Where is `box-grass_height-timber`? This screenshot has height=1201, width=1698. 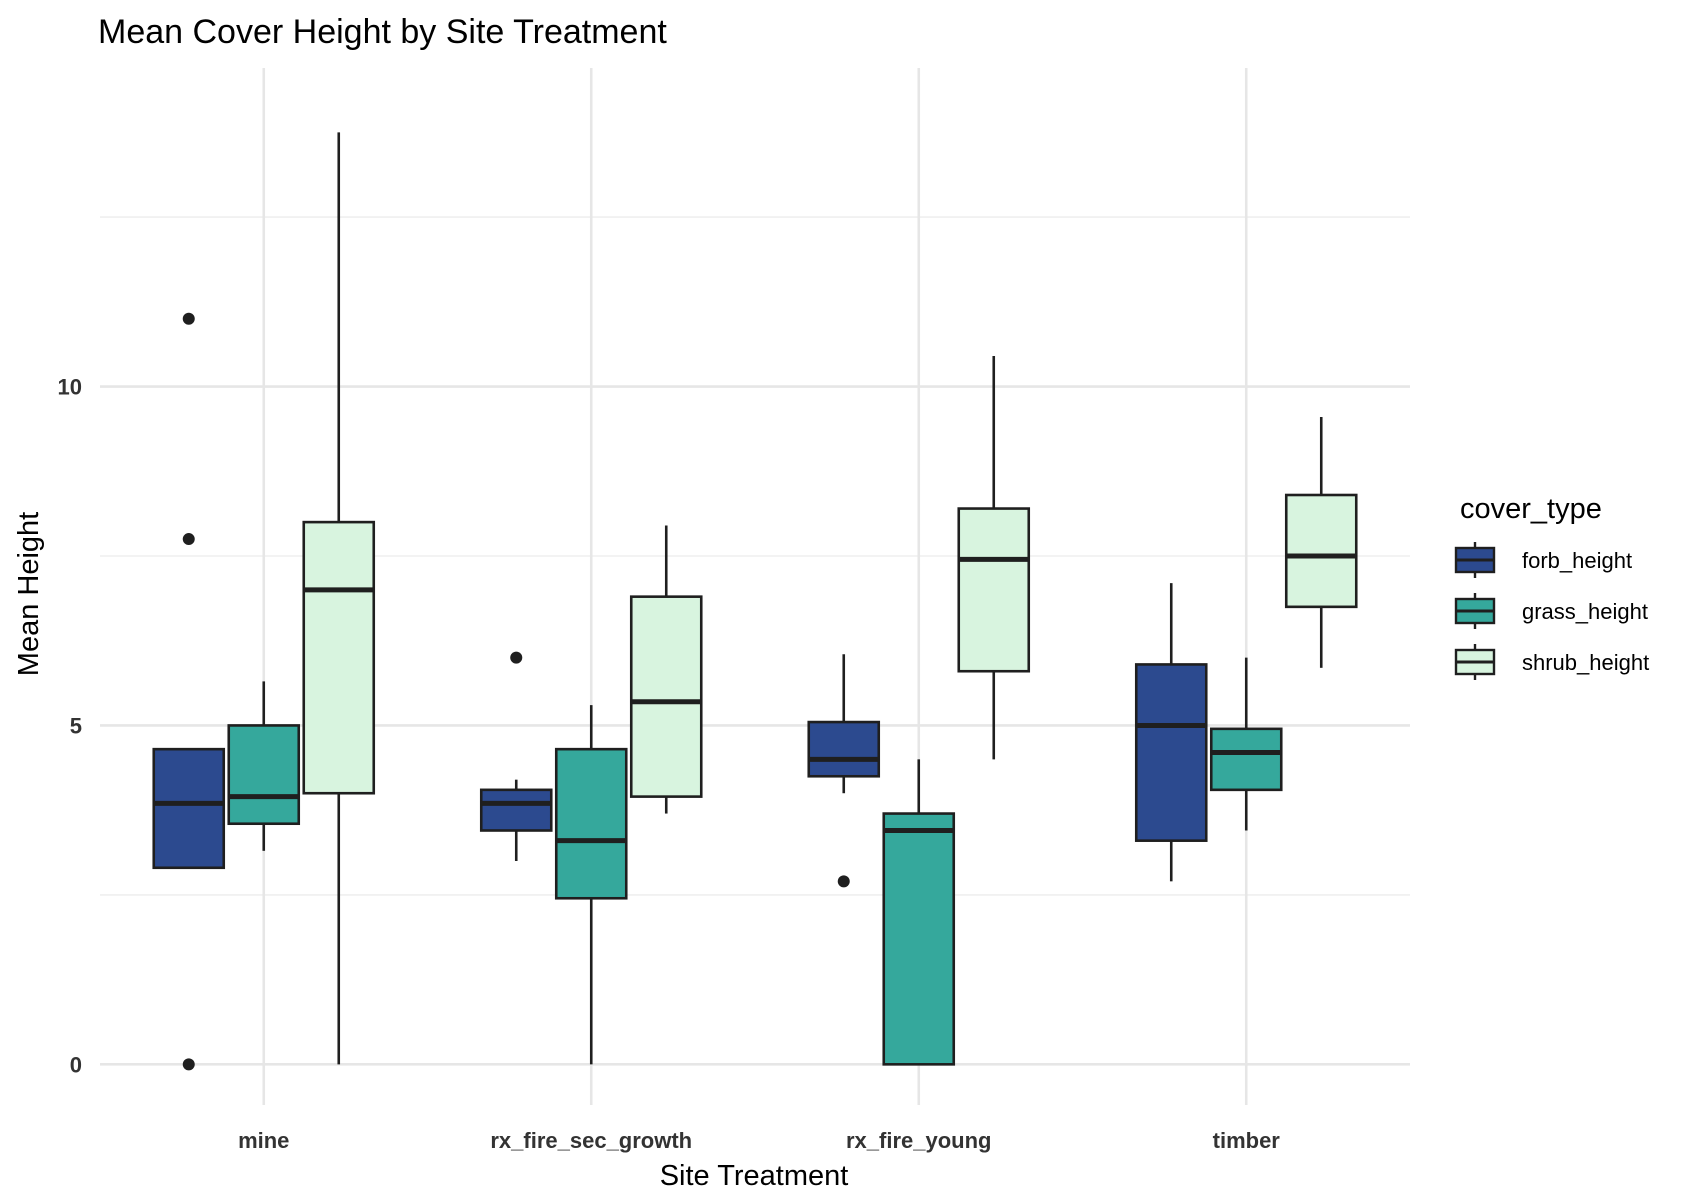
box-grass_height-timber is located at coordinates (1246, 744).